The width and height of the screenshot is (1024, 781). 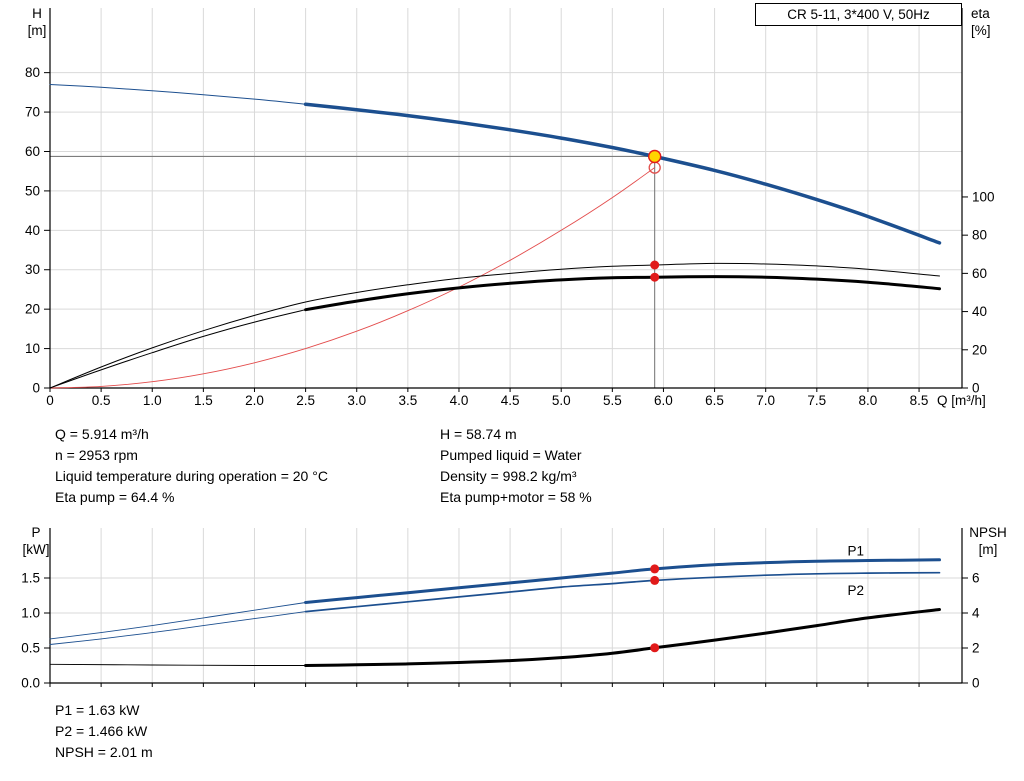 I want to click on speed-text: n = 2953 rpm, so click(x=96, y=455).